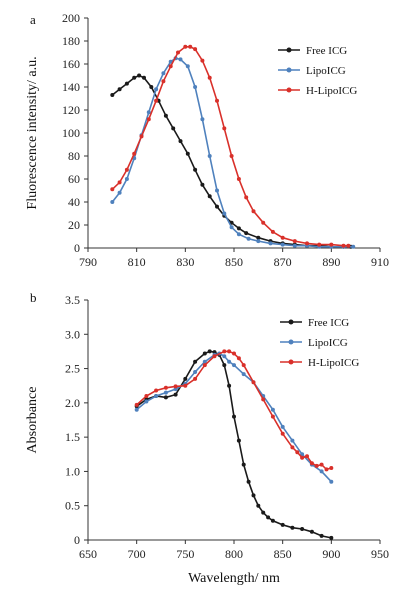 The width and height of the screenshot is (410, 593). I want to click on y-tick-label: 3.5, so click(72, 300).